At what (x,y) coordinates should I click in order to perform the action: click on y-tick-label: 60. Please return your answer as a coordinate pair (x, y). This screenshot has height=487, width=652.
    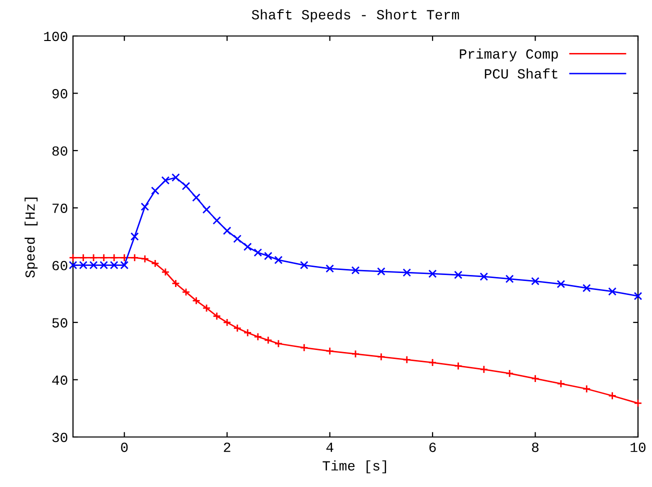
    Looking at the image, I should click on (60, 265).